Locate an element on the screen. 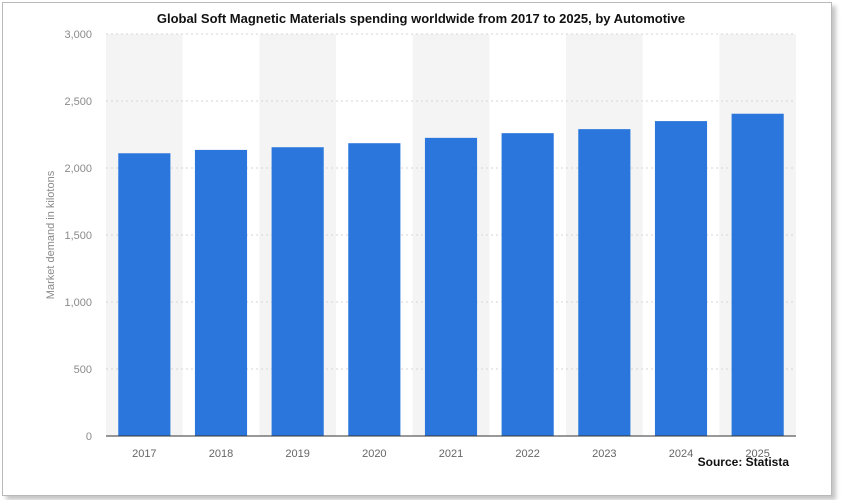 The width and height of the screenshot is (842, 500). y-tick-label: 2,500 is located at coordinates (78, 102).